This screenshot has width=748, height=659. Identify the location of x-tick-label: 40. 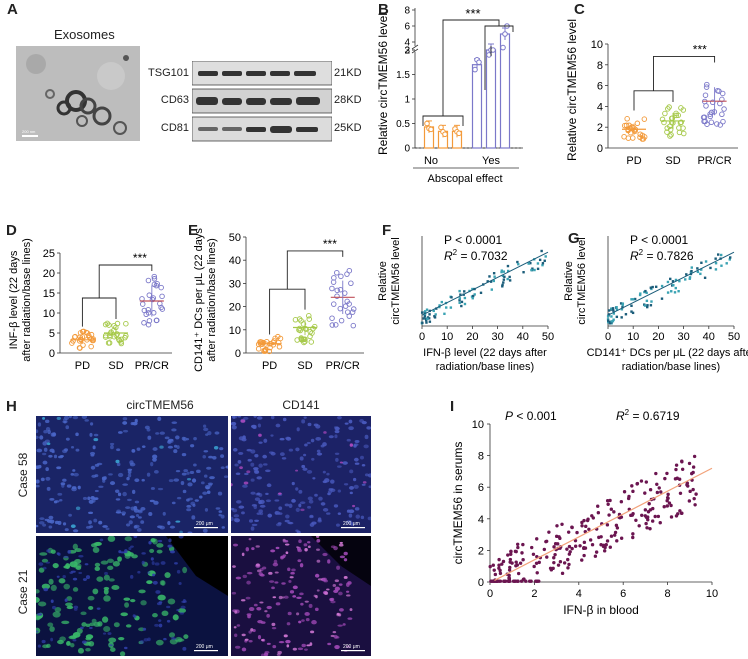
(523, 337).